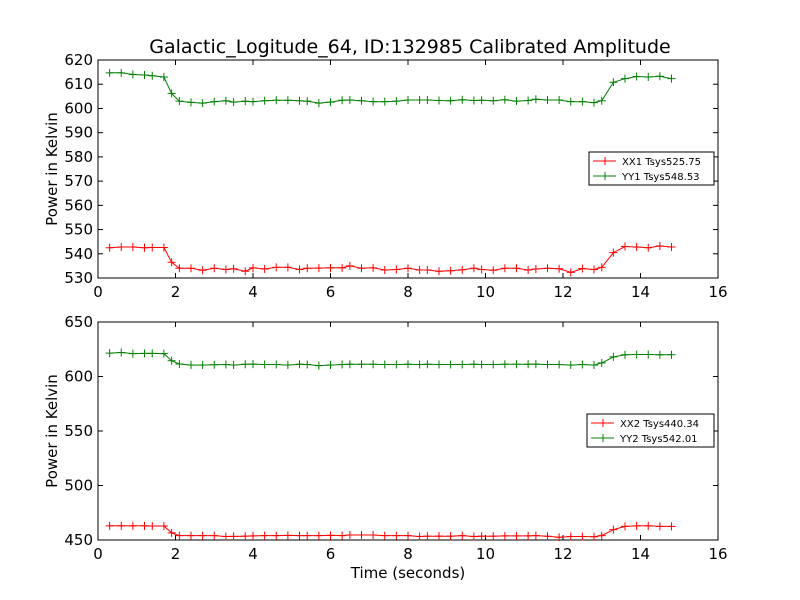 The width and height of the screenshot is (800, 600). What do you see at coordinates (659, 424) in the screenshot?
I see `legend-label: XX2 Tsys440.34` at bounding box center [659, 424].